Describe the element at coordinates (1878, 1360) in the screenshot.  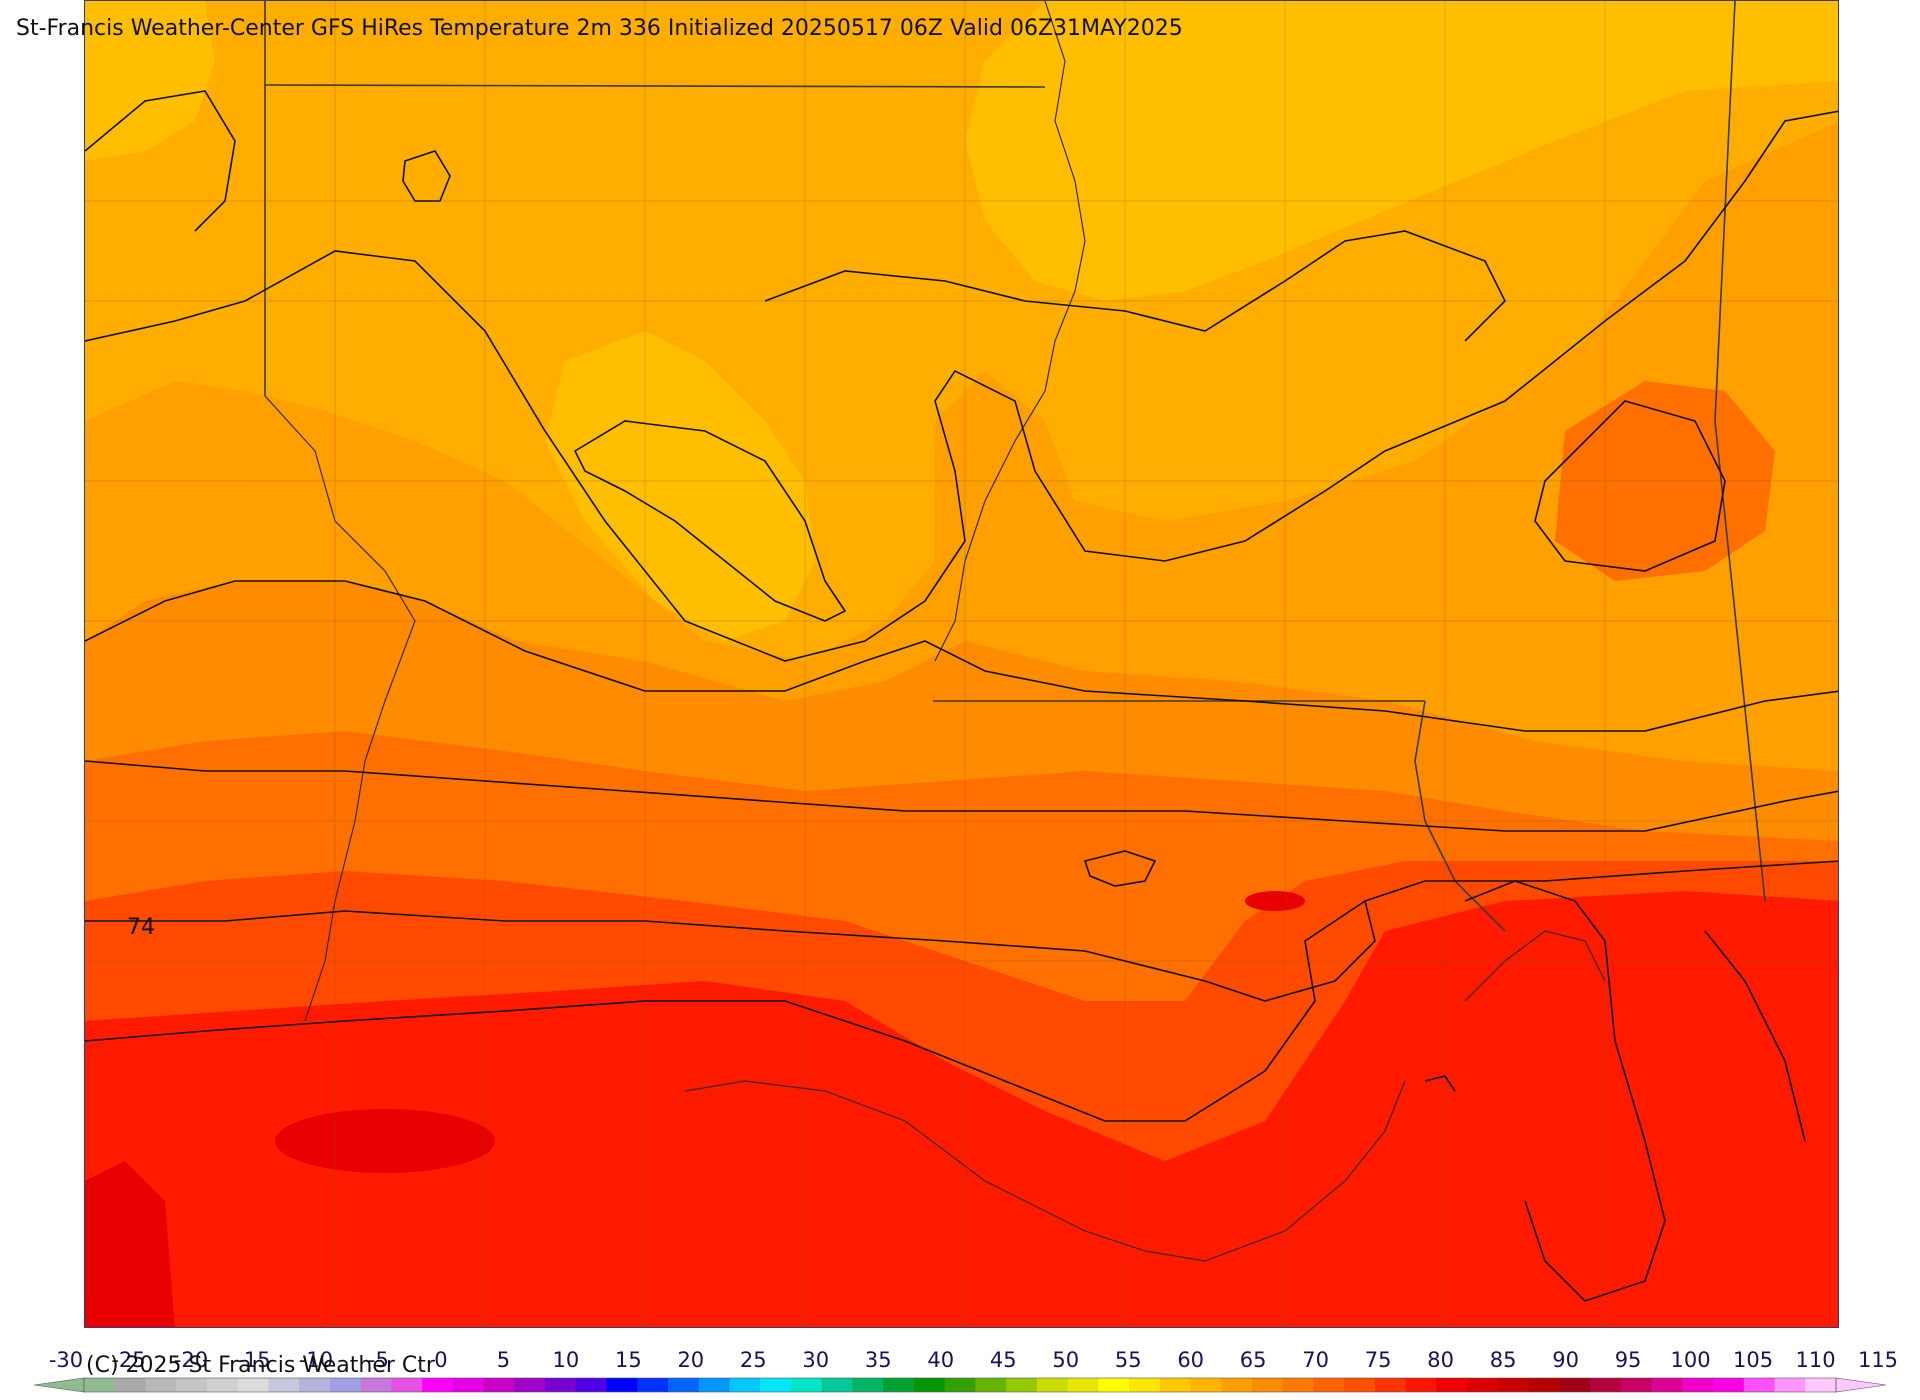
I see `colorbar-tick-label: 115` at that location.